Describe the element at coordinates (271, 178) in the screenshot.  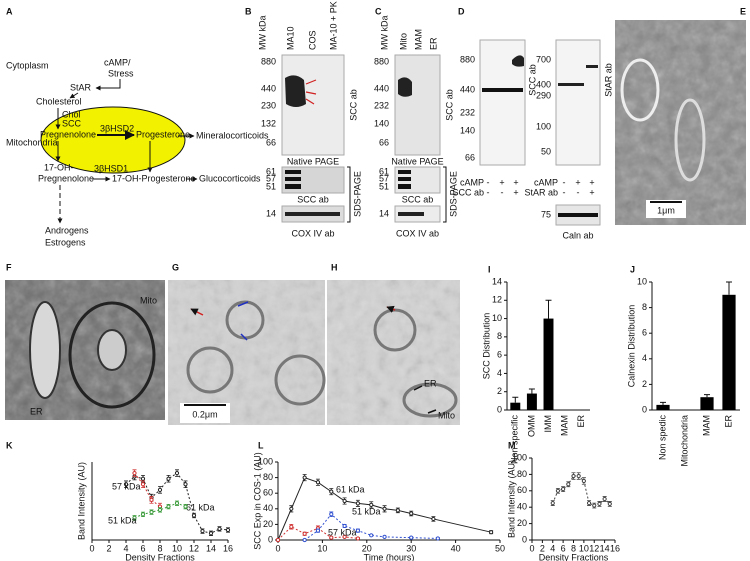
I see `mw-marker: 57` at that location.